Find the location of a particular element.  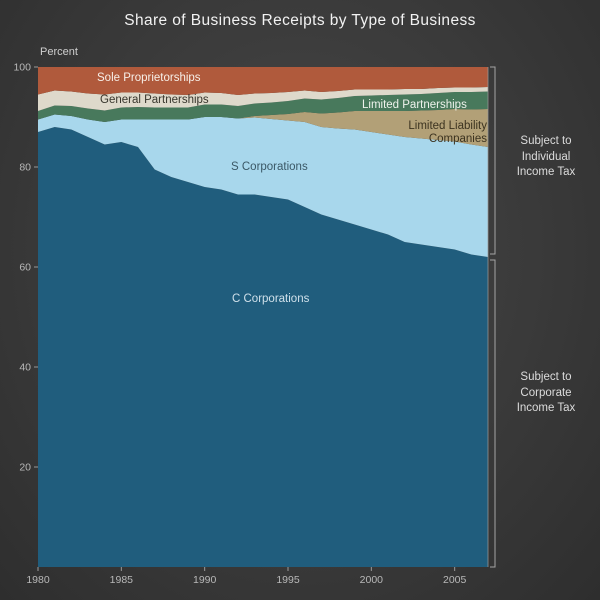

bracket-individual-income-tax is located at coordinates (493, 160).